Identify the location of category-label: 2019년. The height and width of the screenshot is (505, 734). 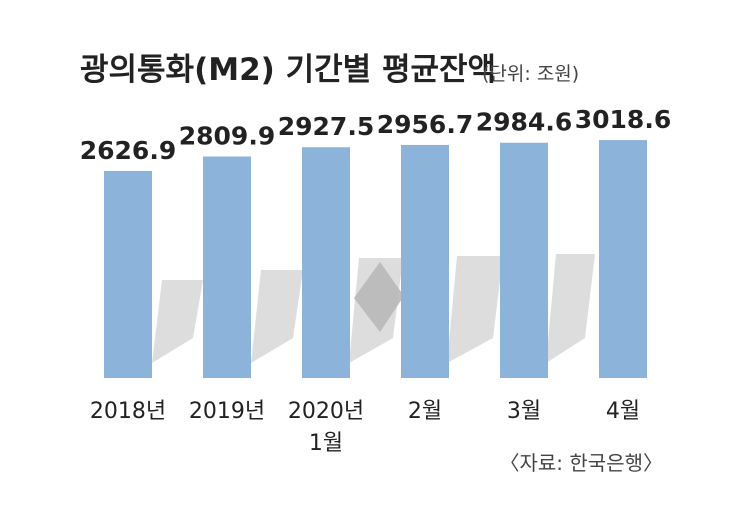
(227, 411).